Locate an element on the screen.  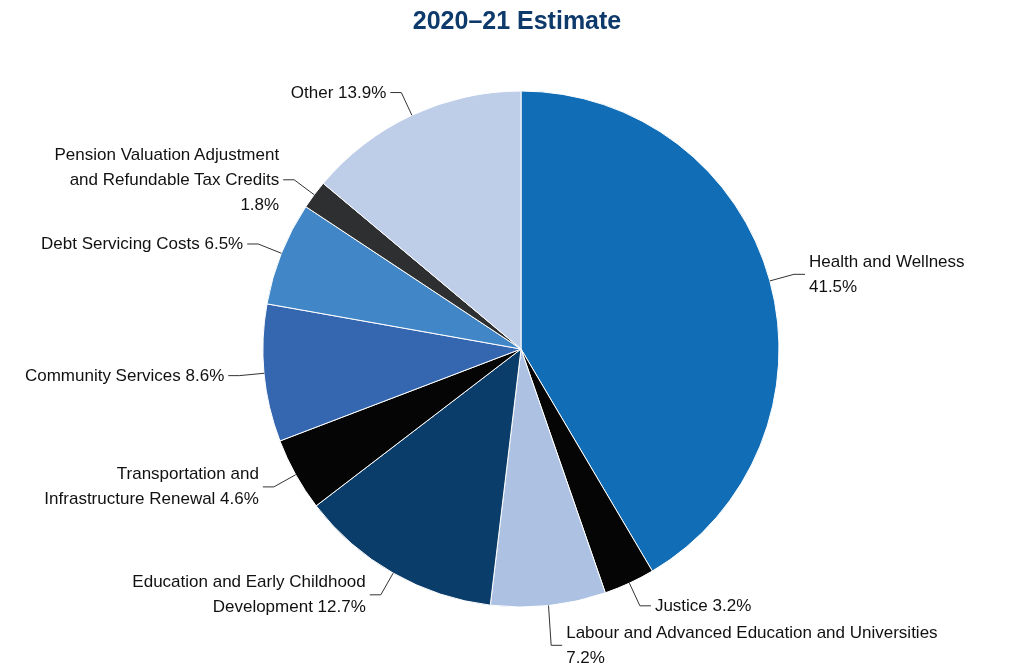
slice-label: Education and Early Childhood Development 12.7% is located at coordinates (249, 594).